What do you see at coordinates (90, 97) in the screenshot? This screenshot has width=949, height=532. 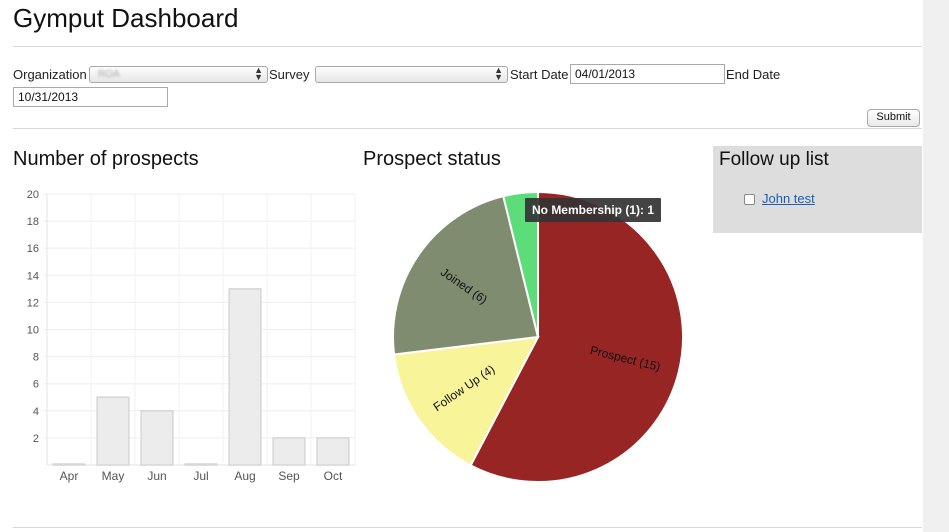 I see `end-date-input: 10/31/2013` at bounding box center [90, 97].